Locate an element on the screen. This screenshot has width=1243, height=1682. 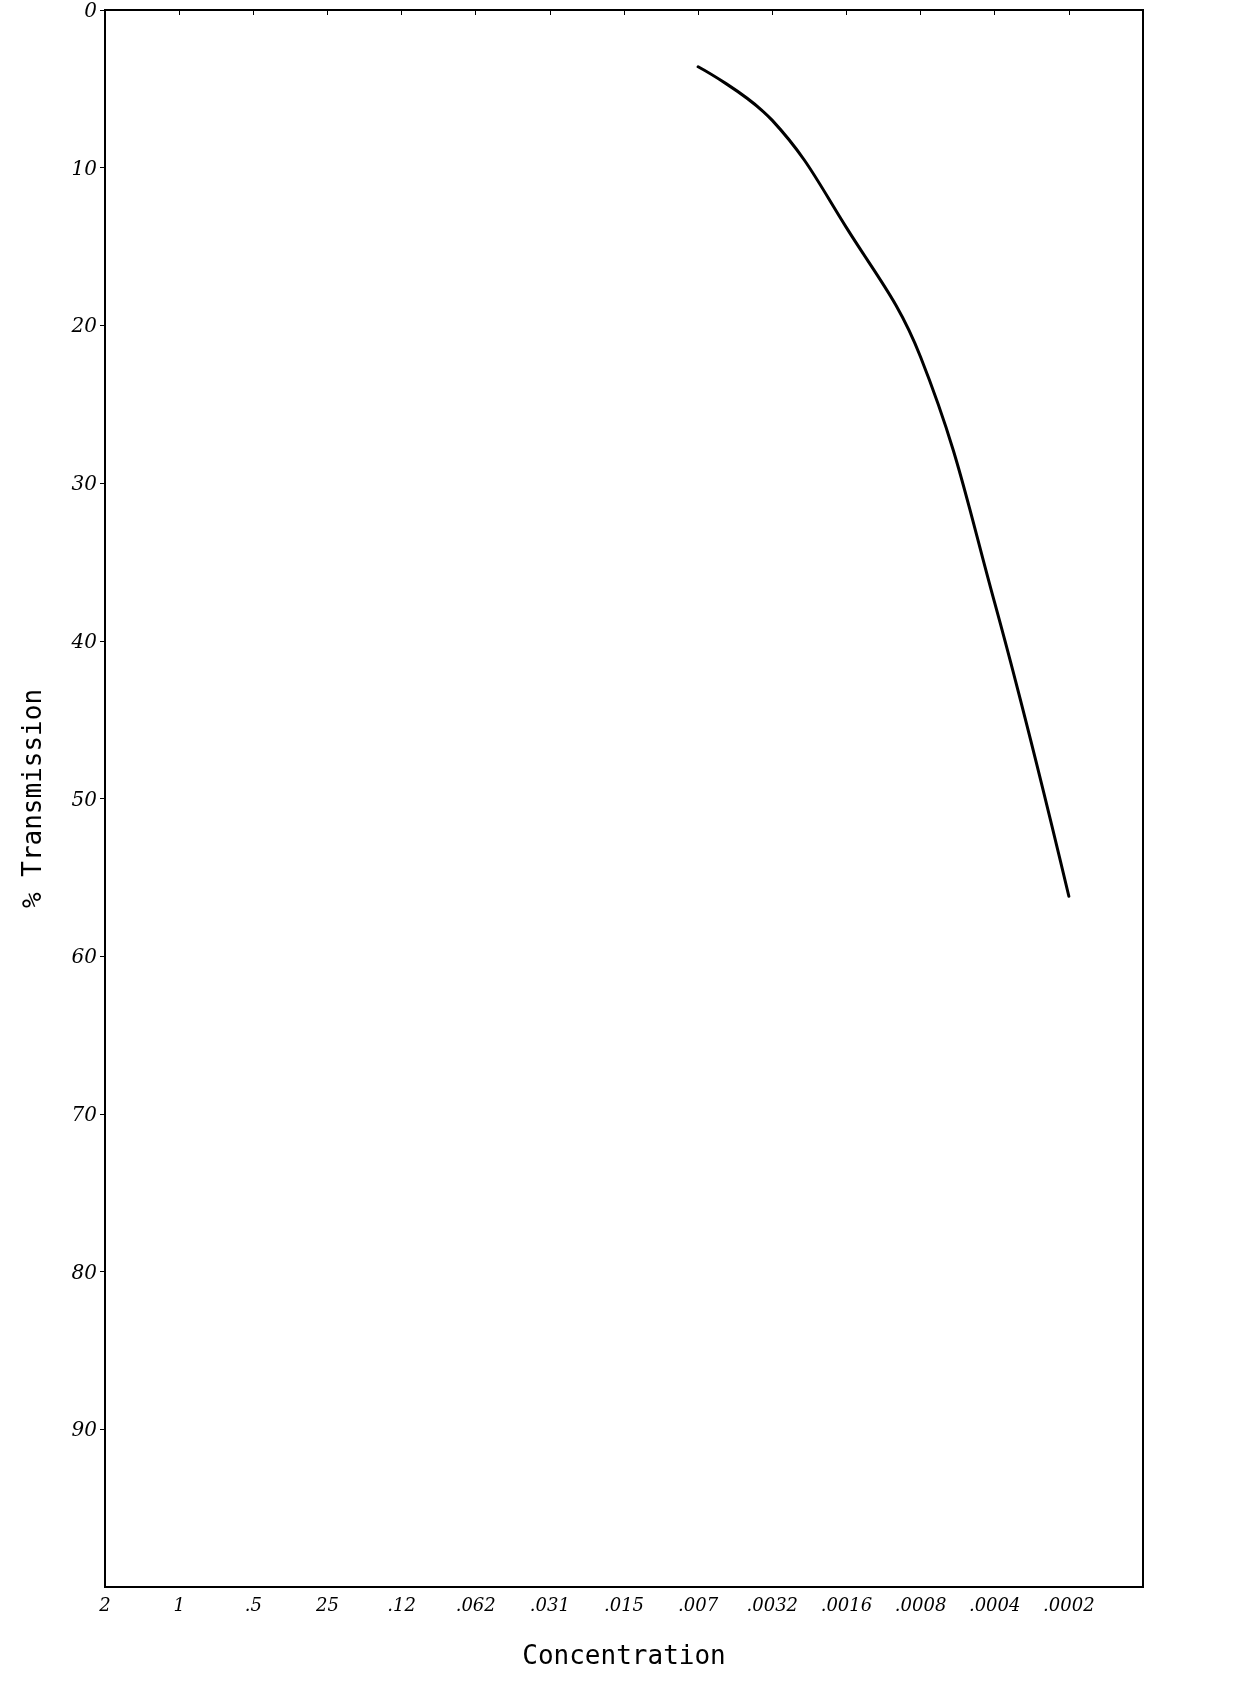
x-tick-label: .062 is located at coordinates (475, 1604).